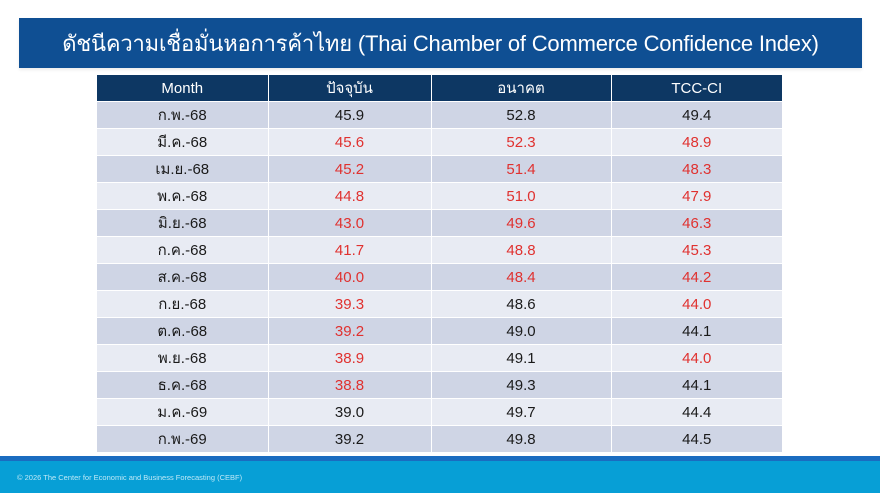 This screenshot has width=880, height=493. What do you see at coordinates (520, 412) in the screenshot?
I see `future-index-cell: 49.7` at bounding box center [520, 412].